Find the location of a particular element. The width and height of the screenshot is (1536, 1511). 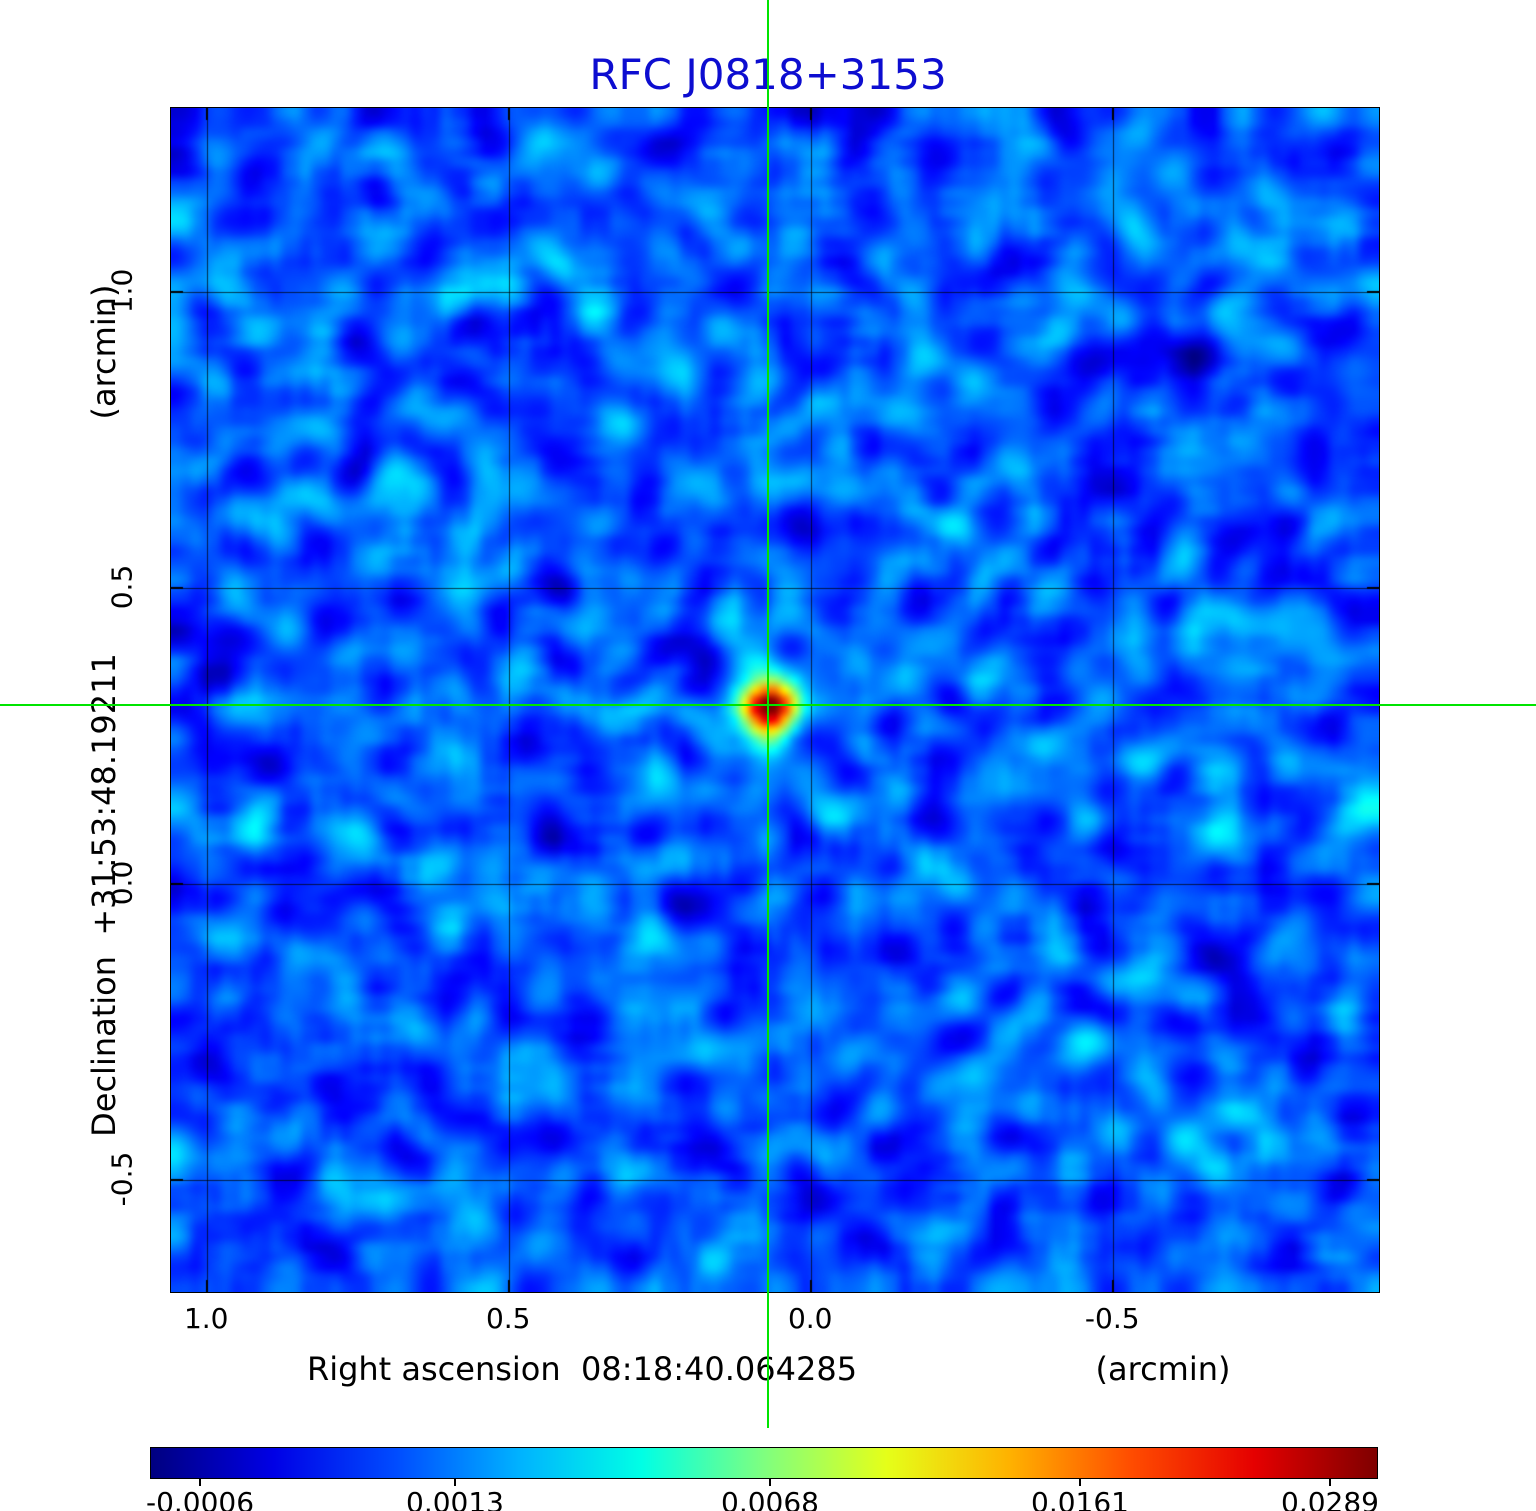

colorbar-gradient is located at coordinates (764, 1463).